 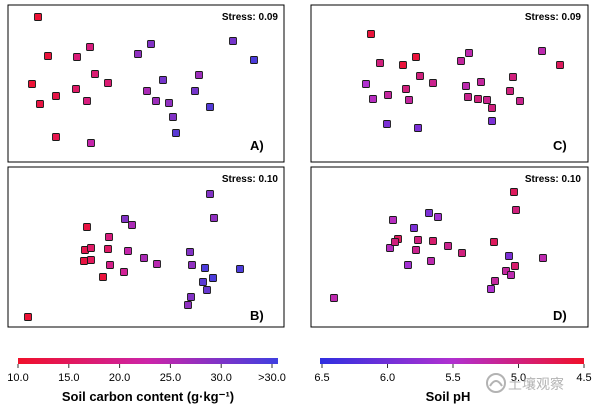 I want to click on panel-b-label: B), so click(x=257, y=315).